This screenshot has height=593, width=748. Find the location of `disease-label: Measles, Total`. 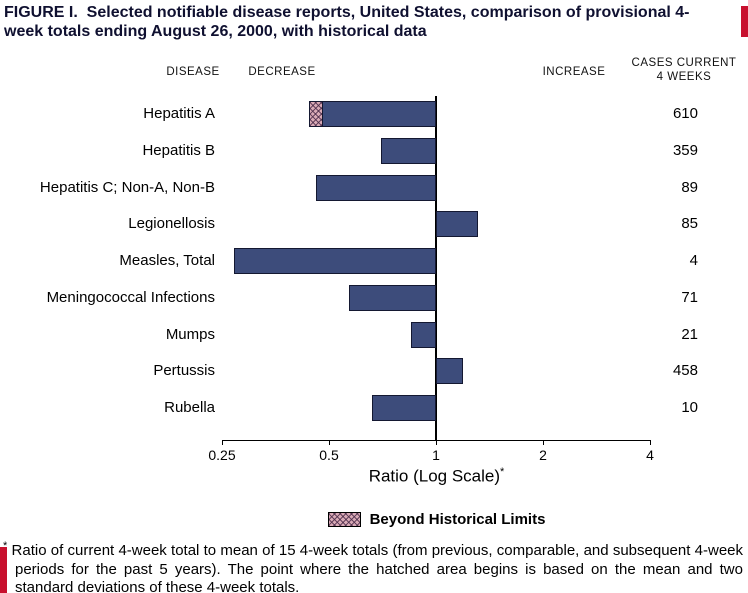

disease-label: Measles, Total is located at coordinates (167, 260).